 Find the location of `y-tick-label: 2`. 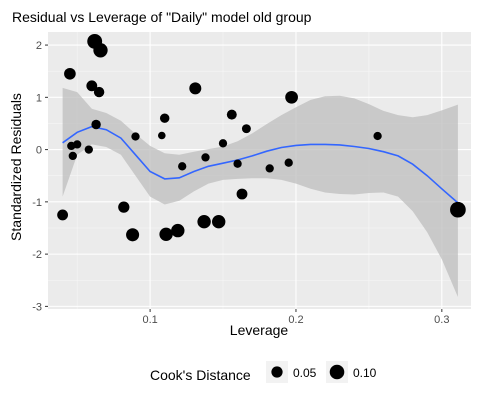

y-tick-label: 2 is located at coordinates (39, 46).